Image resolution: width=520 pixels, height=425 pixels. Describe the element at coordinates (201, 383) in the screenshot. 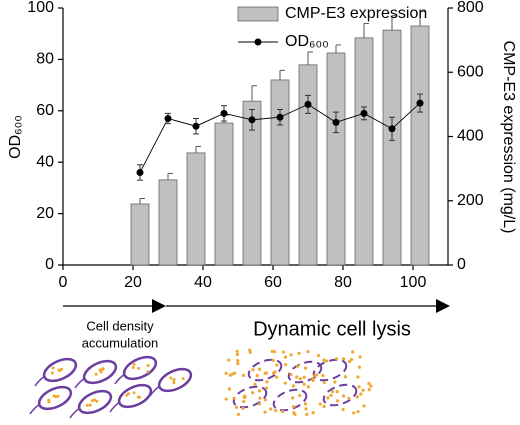

I see `cell-illustration` at that location.